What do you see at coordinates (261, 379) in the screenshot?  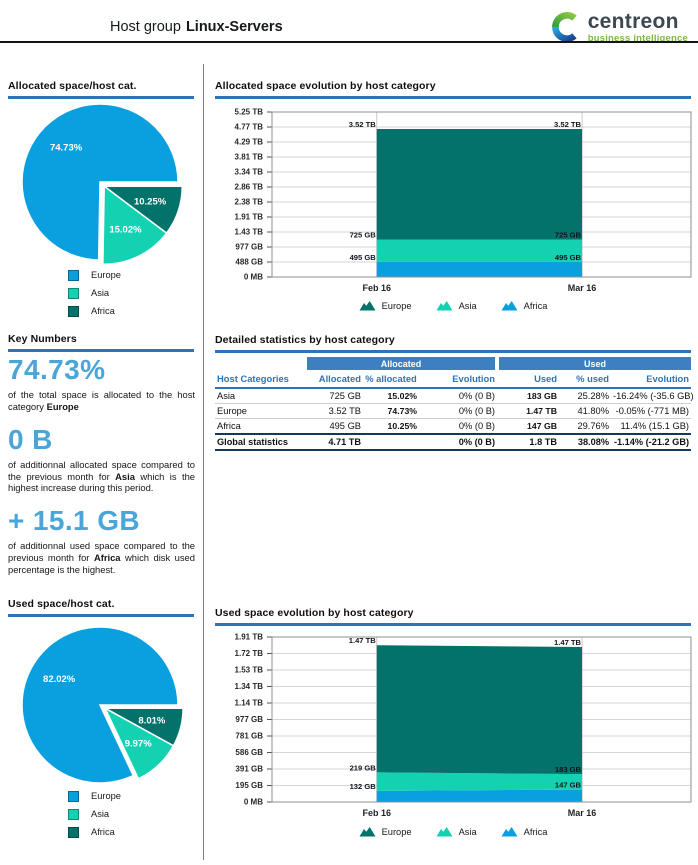 I see `column-header-host-categories: Host Categories` at bounding box center [261, 379].